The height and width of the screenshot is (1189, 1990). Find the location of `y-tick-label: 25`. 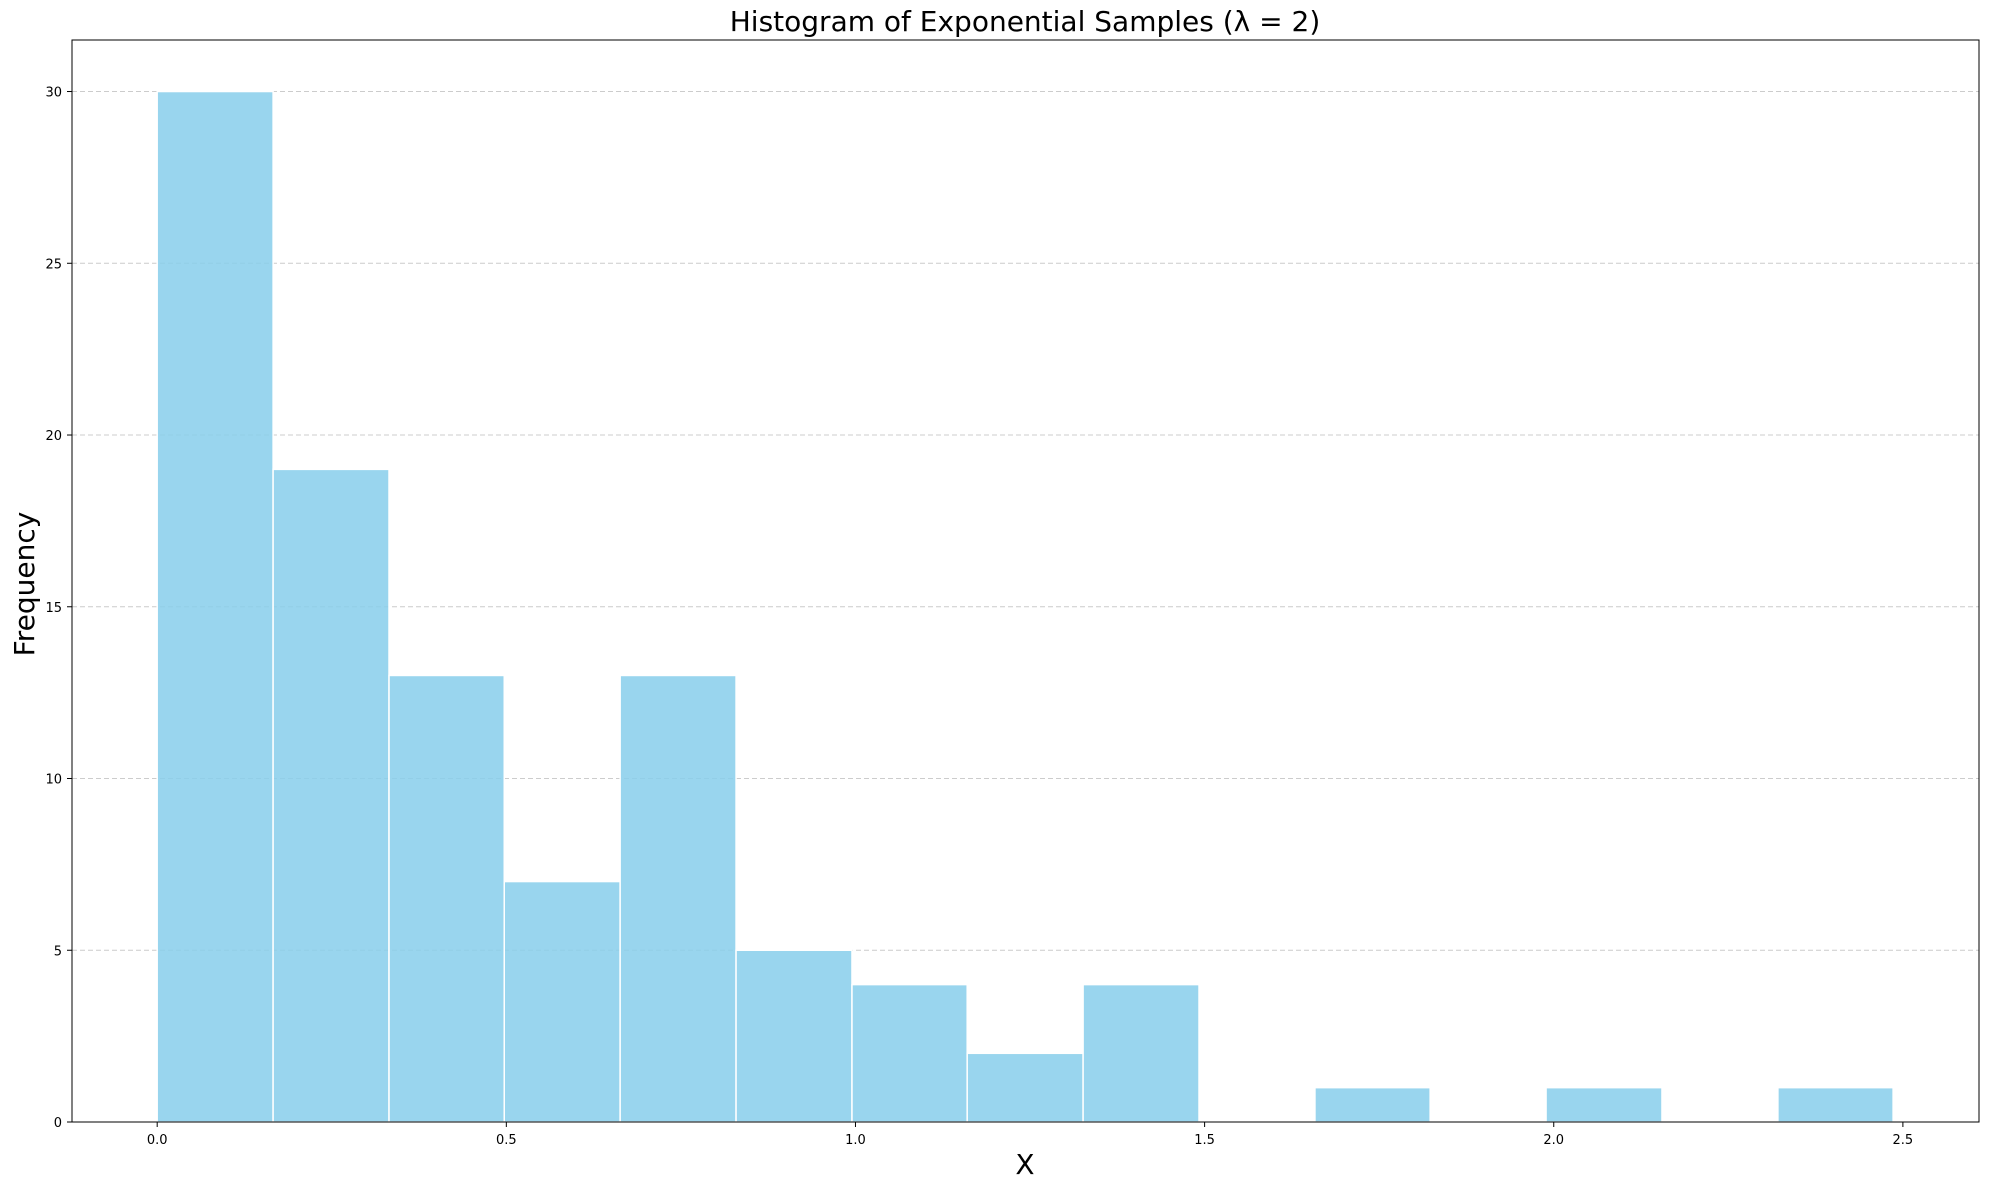

y-tick-label: 25 is located at coordinates (53, 264).